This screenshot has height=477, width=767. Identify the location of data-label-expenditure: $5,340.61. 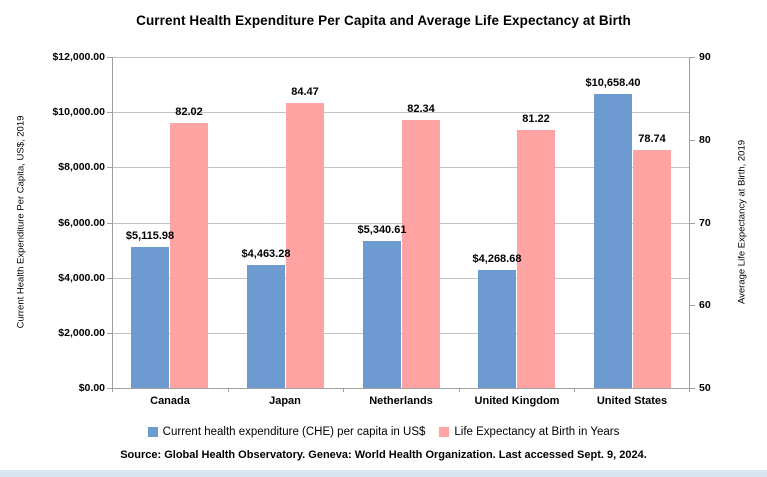
(382, 230).